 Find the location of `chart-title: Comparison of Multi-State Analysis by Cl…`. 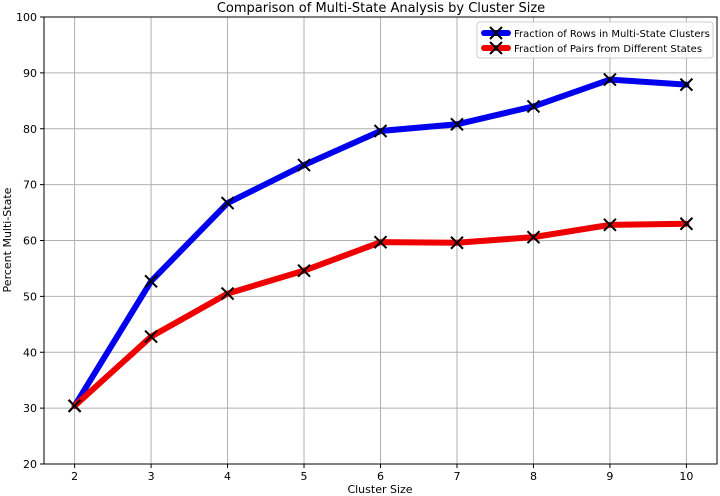

chart-title: Comparison of Multi-State Analysis by Cl… is located at coordinates (381, 8).